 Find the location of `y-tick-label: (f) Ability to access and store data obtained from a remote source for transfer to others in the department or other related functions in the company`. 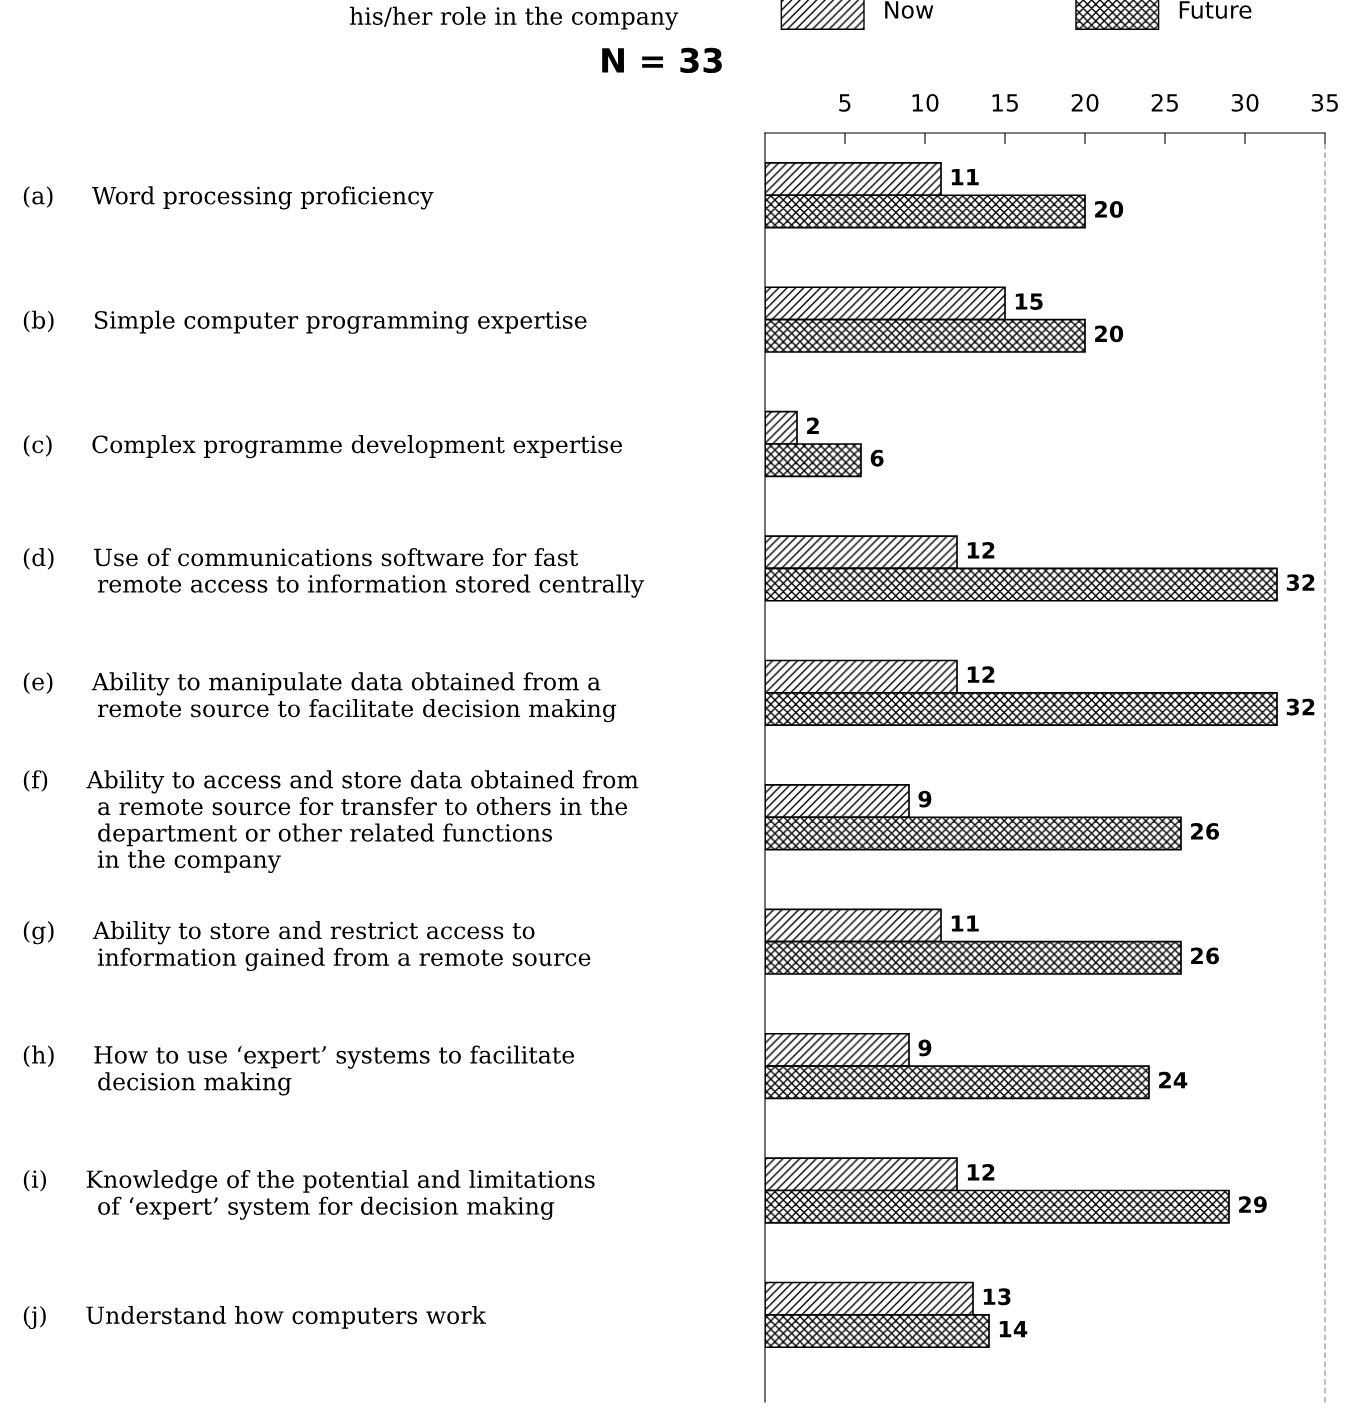

y-tick-label: (f) Ability to access and store data obtained from a remote source for transfer to others in the department or other related functions in the company is located at coordinates (331, 822).